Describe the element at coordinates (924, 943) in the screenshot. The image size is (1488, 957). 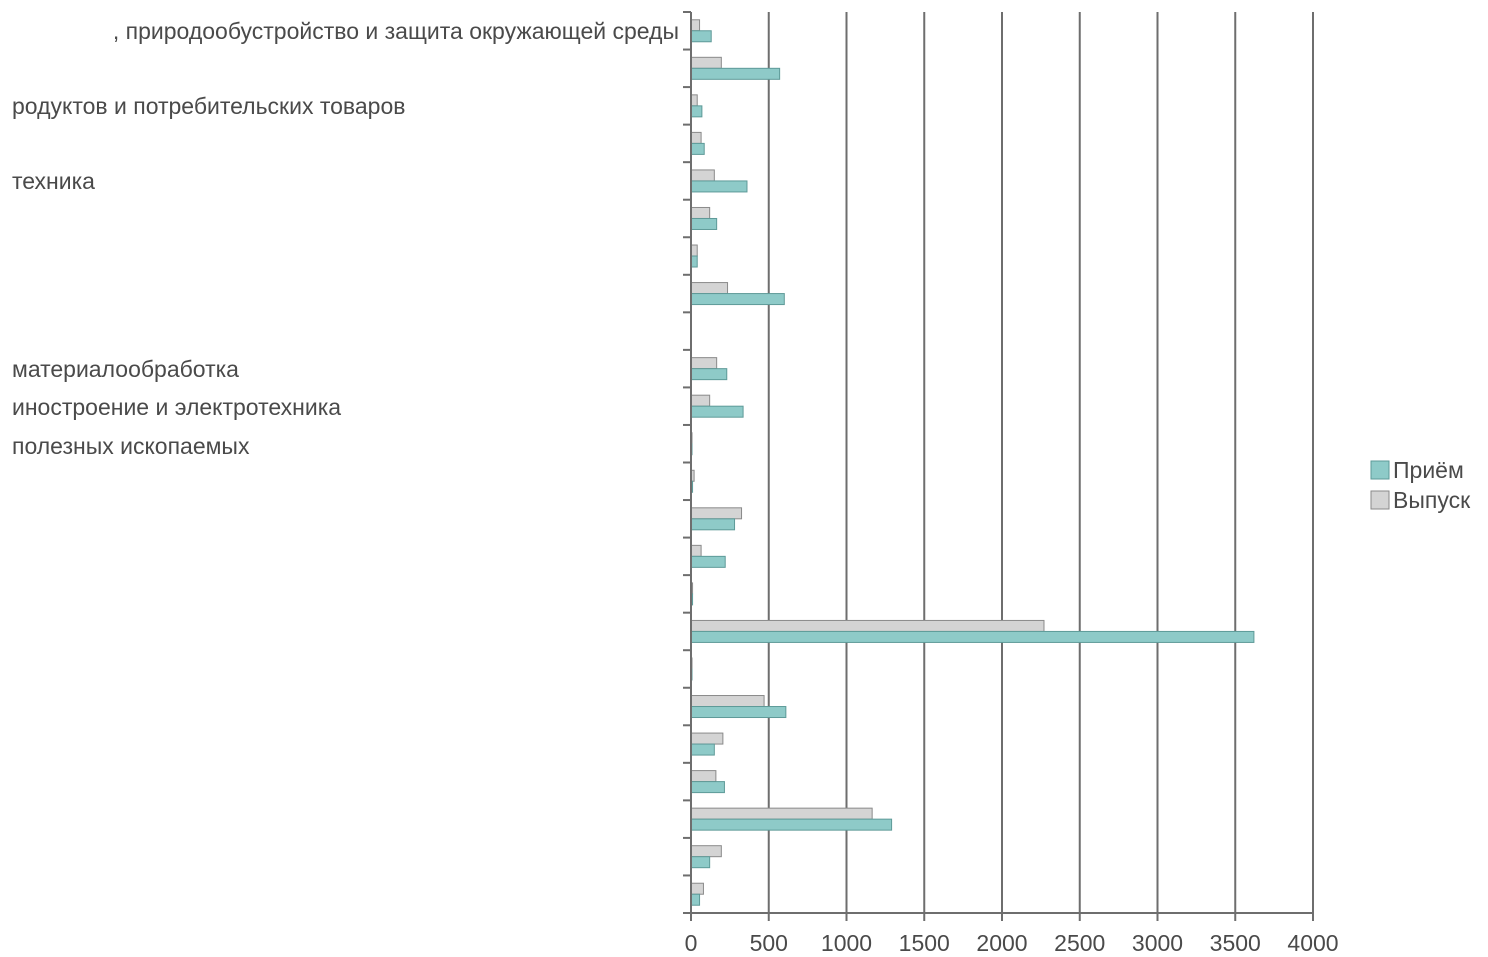
I see `x-tick-label-1500: 1500` at that location.